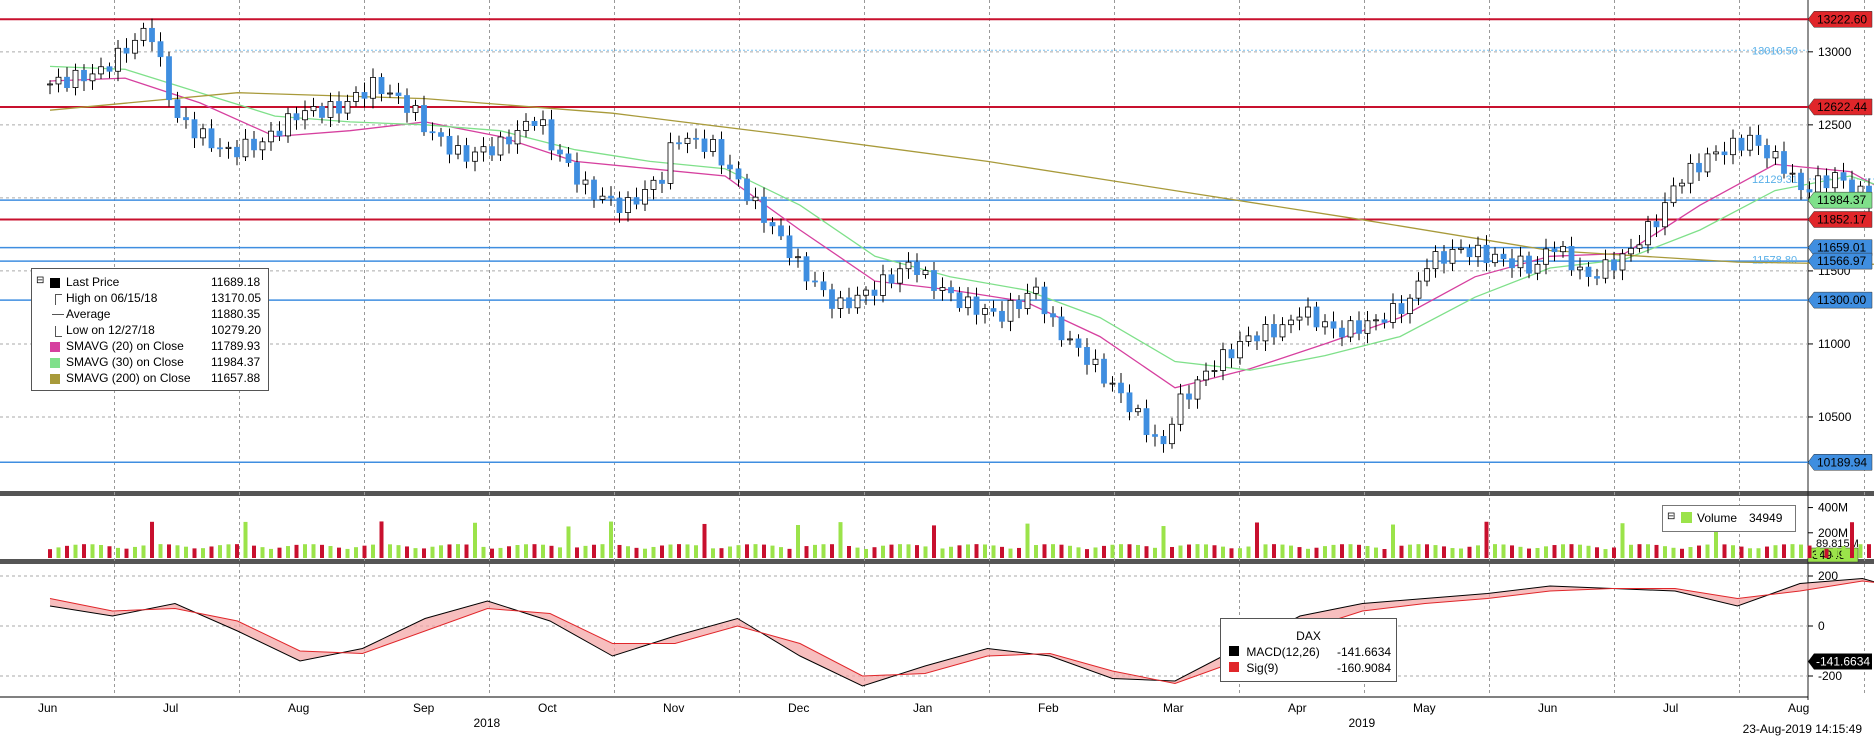 The height and width of the screenshot is (739, 1874). Describe the element at coordinates (236, 330) in the screenshot. I see `legend-value: 10279.20` at that location.